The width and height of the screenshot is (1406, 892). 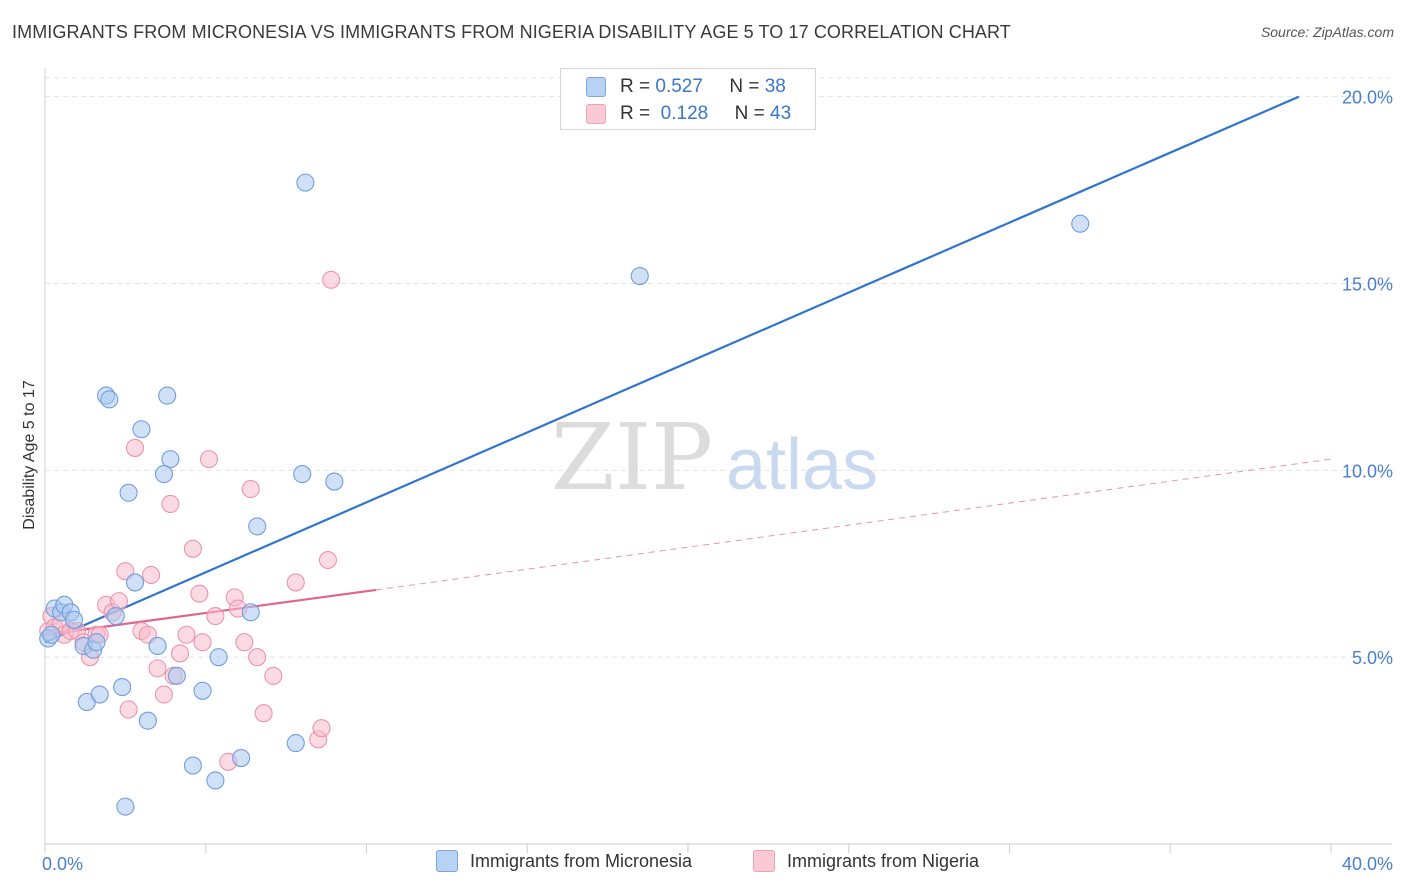 What do you see at coordinates (679, 86) in the screenshot?
I see `legend-r-value: 0.527` at bounding box center [679, 86].